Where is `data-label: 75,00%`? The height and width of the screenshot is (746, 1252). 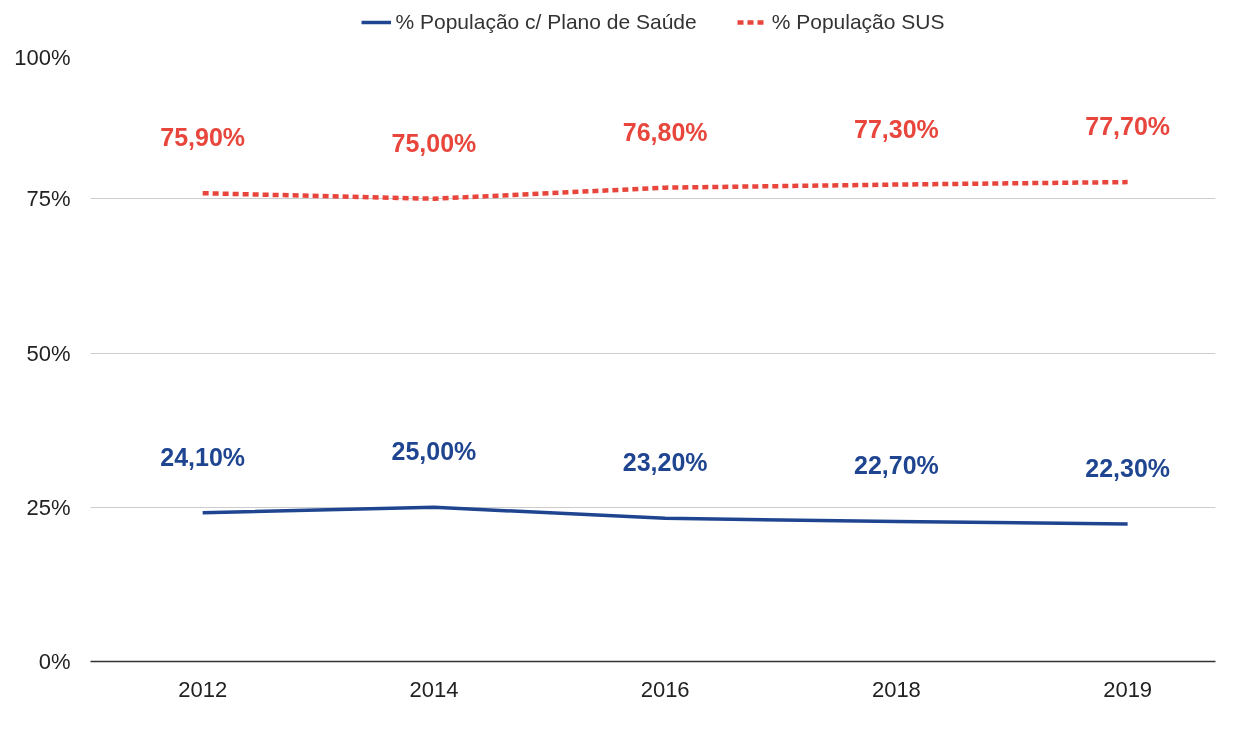 data-label: 75,00% is located at coordinates (434, 142).